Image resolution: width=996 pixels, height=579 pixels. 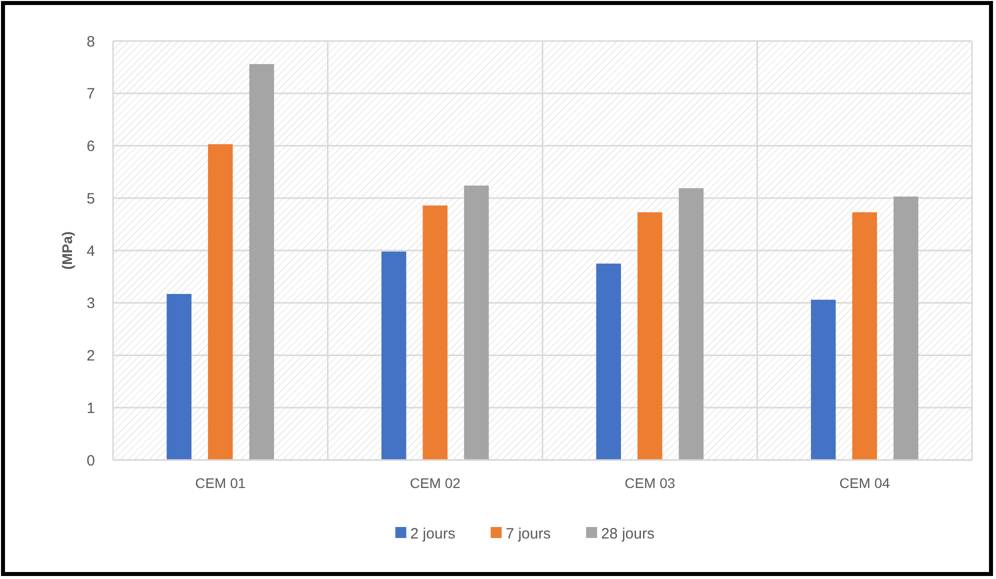 What do you see at coordinates (67, 250) in the screenshot?
I see `y-axis-title: (MPa)` at bounding box center [67, 250].